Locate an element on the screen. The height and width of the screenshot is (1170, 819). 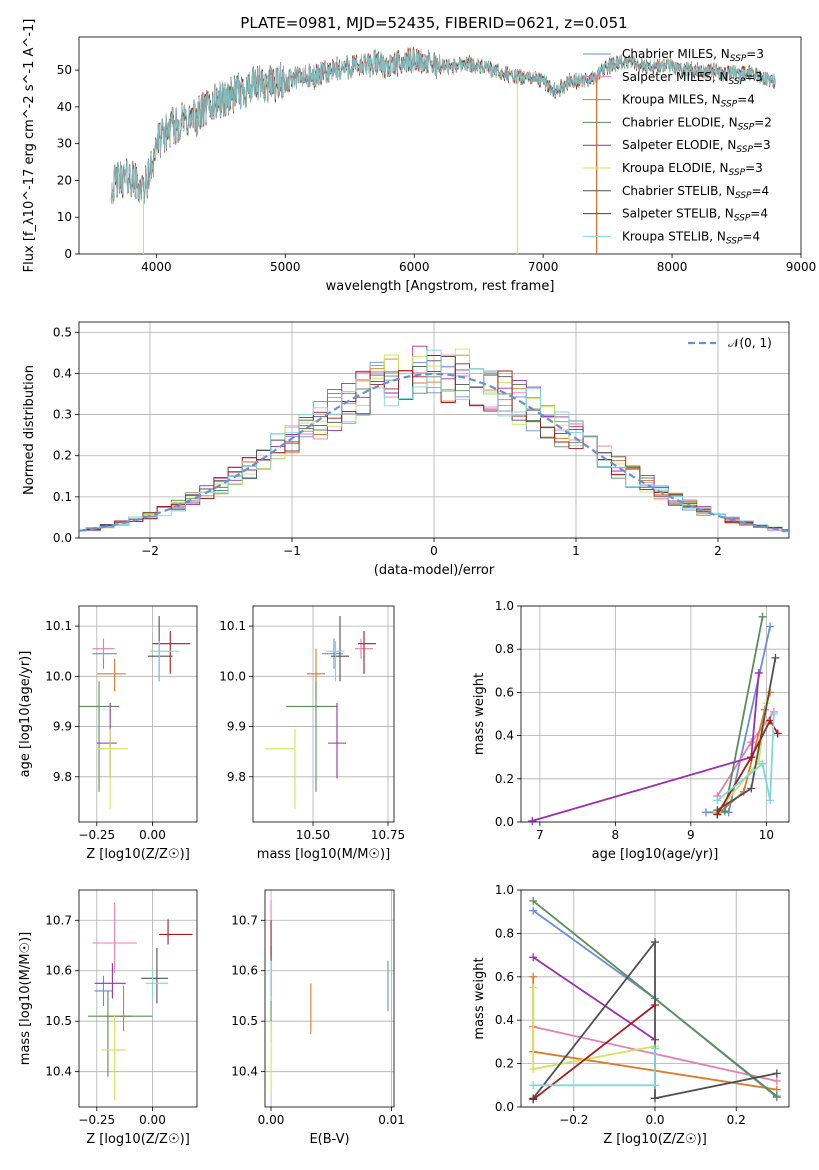
x-axis-label: wavelength [Angstrom, rest frame] is located at coordinates (440, 286).